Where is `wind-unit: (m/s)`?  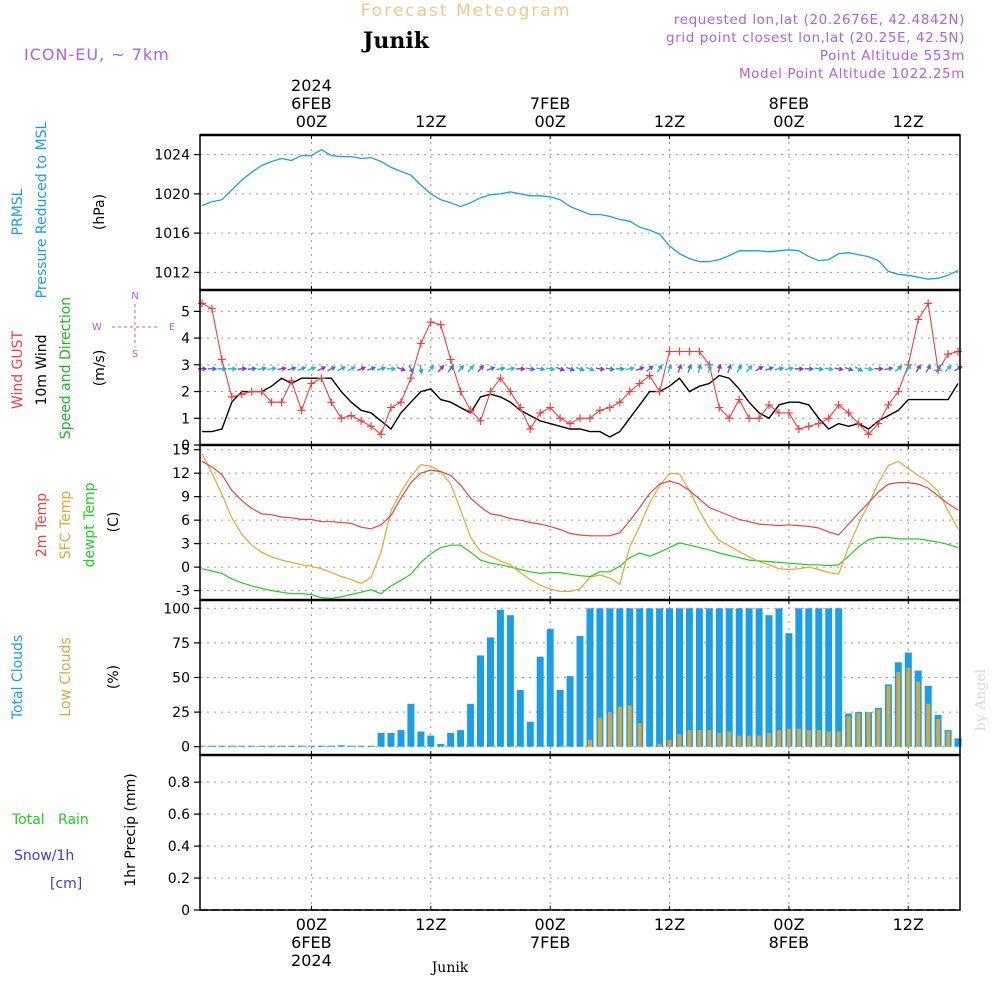 wind-unit: (m/s) is located at coordinates (100, 368).